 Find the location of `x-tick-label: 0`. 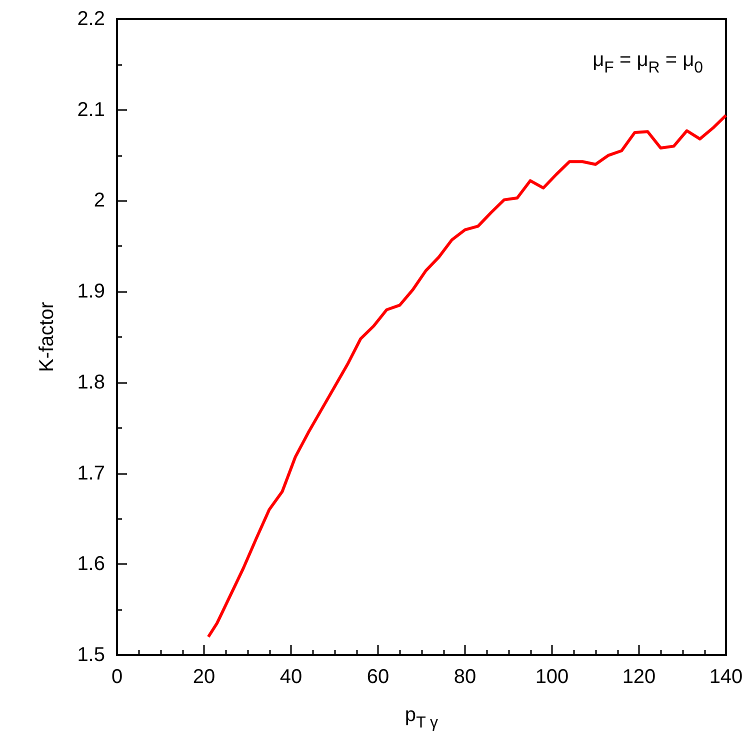

x-tick-label: 0 is located at coordinates (117, 677).